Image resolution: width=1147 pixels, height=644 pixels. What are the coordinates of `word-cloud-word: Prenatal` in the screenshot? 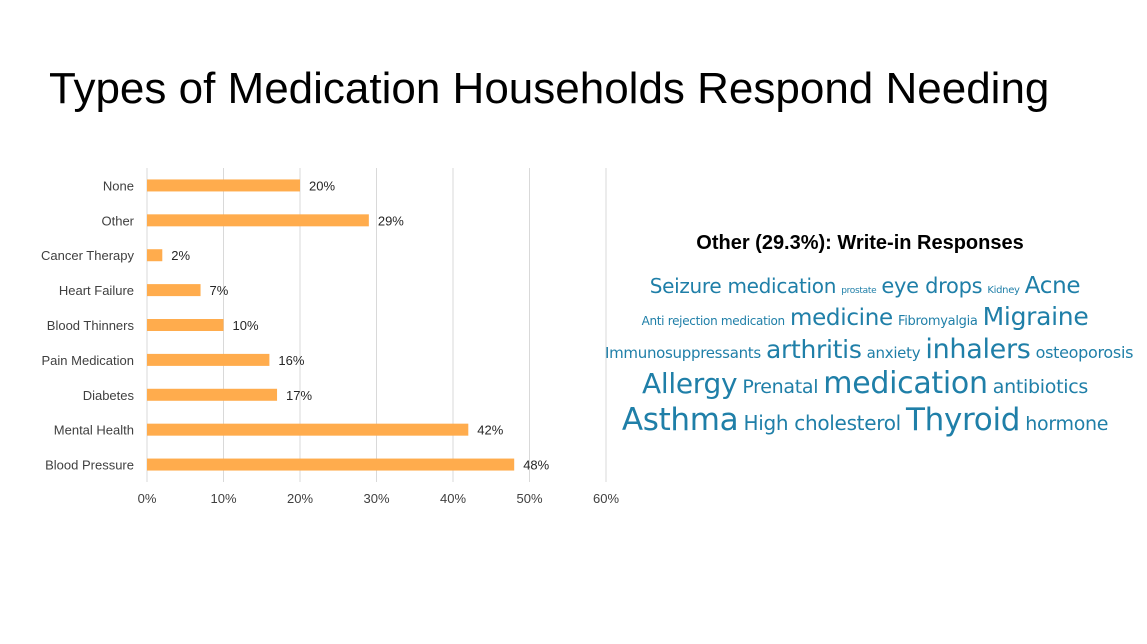 It's located at (780, 387).